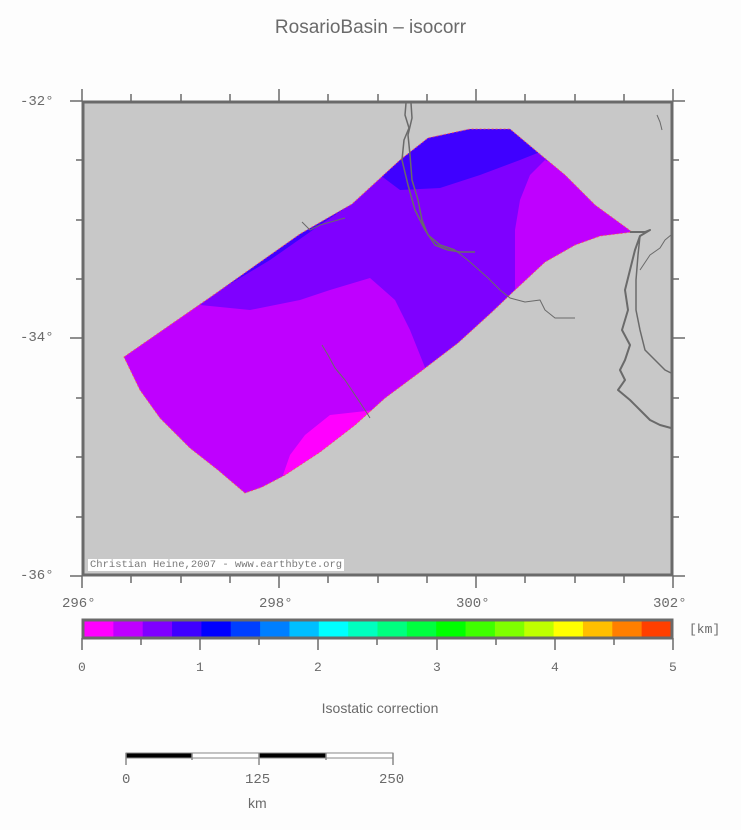 The image size is (741, 830). I want to click on x-tick-label-296: 296°, so click(79, 604).